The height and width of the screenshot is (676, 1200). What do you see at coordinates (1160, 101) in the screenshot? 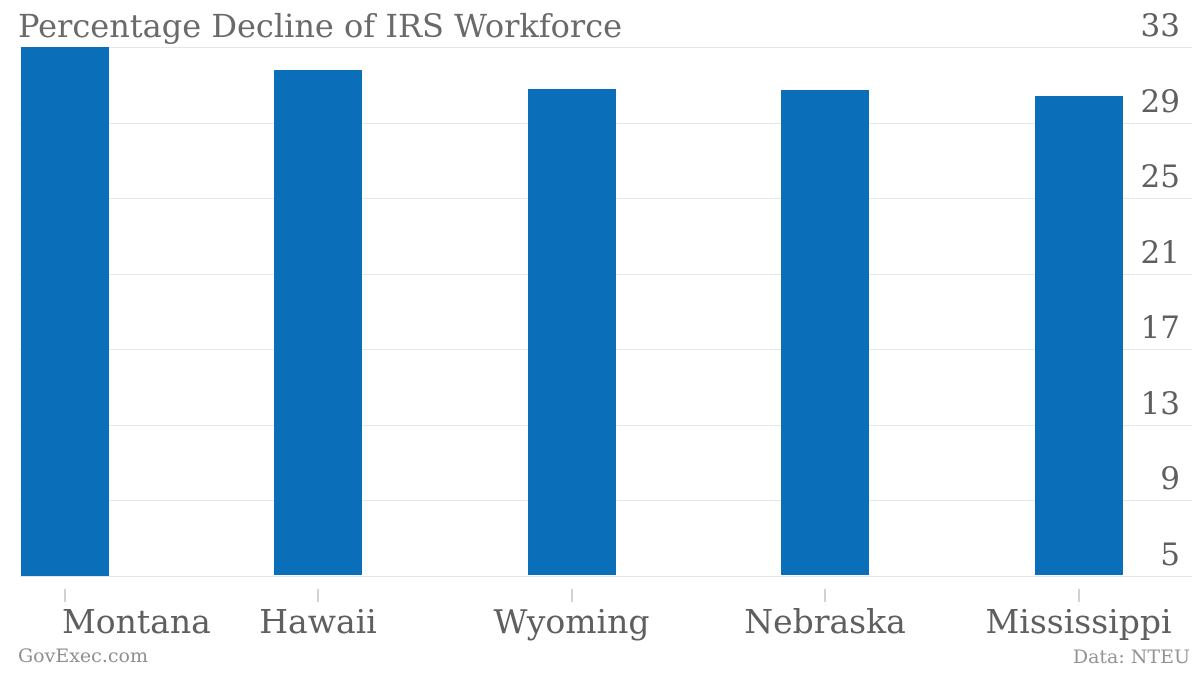
I see `y-axis-label-29: 29` at bounding box center [1160, 101].